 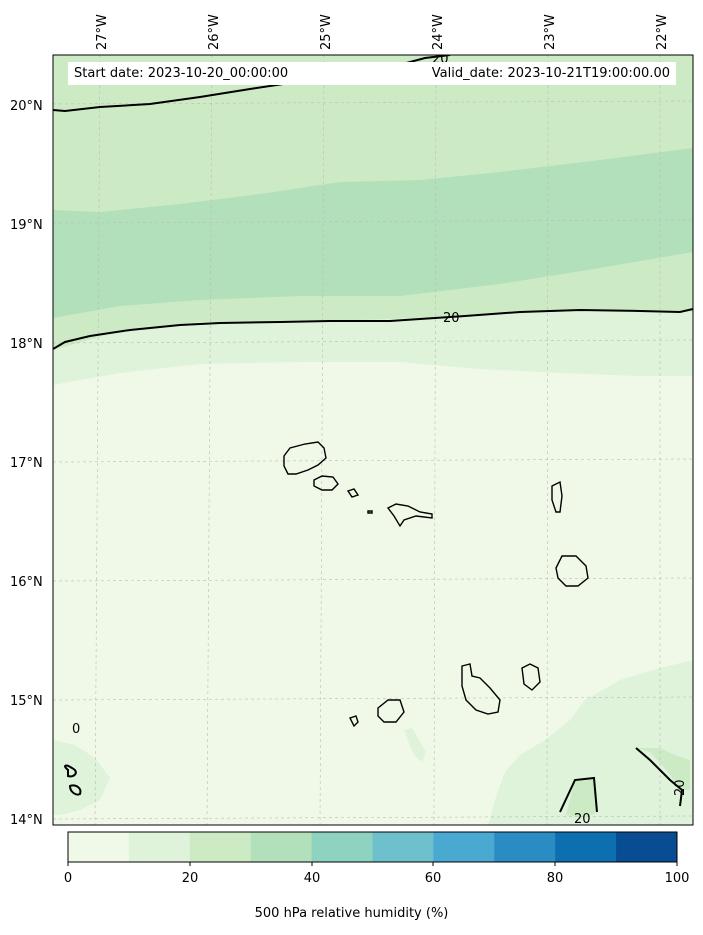 I want to click on humidity-patch-southwest, so click(x=81, y=777).